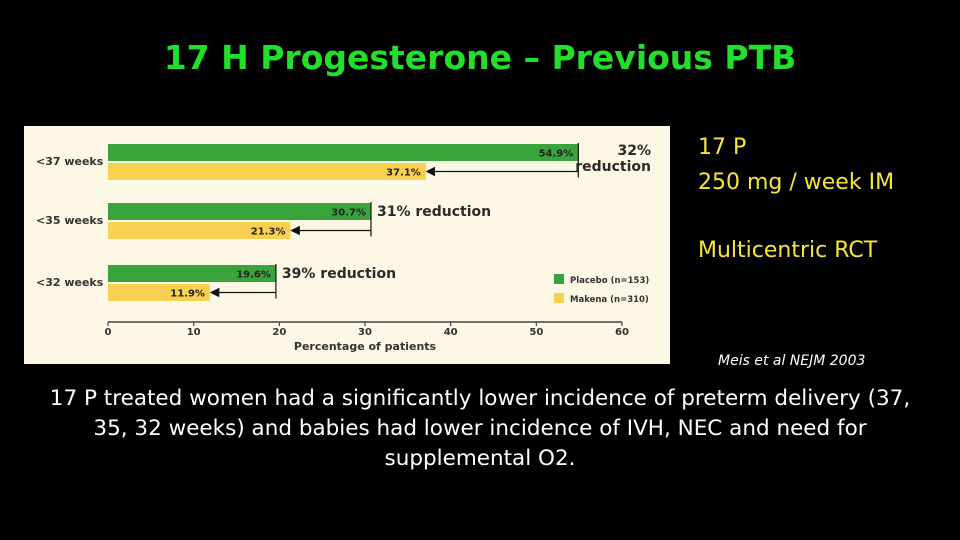 The height and width of the screenshot is (540, 960). What do you see at coordinates (788, 250) in the screenshot?
I see `study-design: Multicentric RCT` at bounding box center [788, 250].